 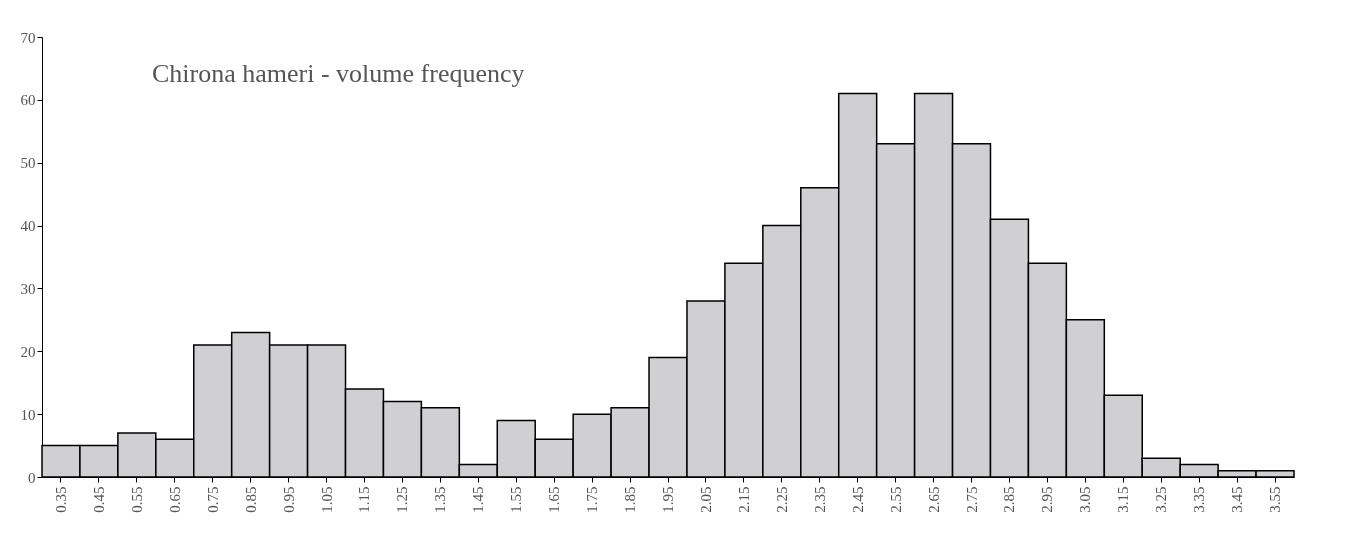 I want to click on y-tick-label: 50, so click(x=28, y=163).